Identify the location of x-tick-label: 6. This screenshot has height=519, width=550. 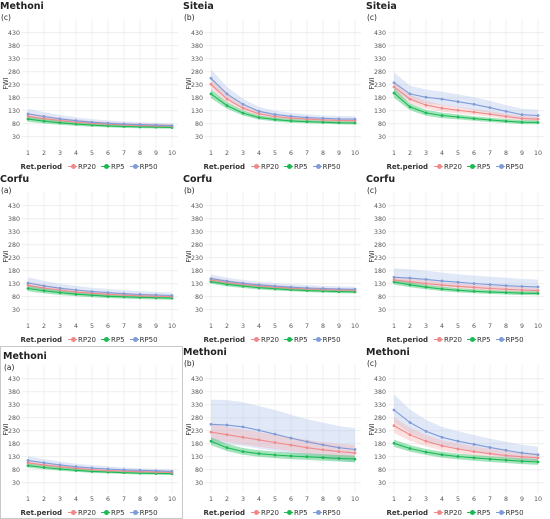
(108, 152).